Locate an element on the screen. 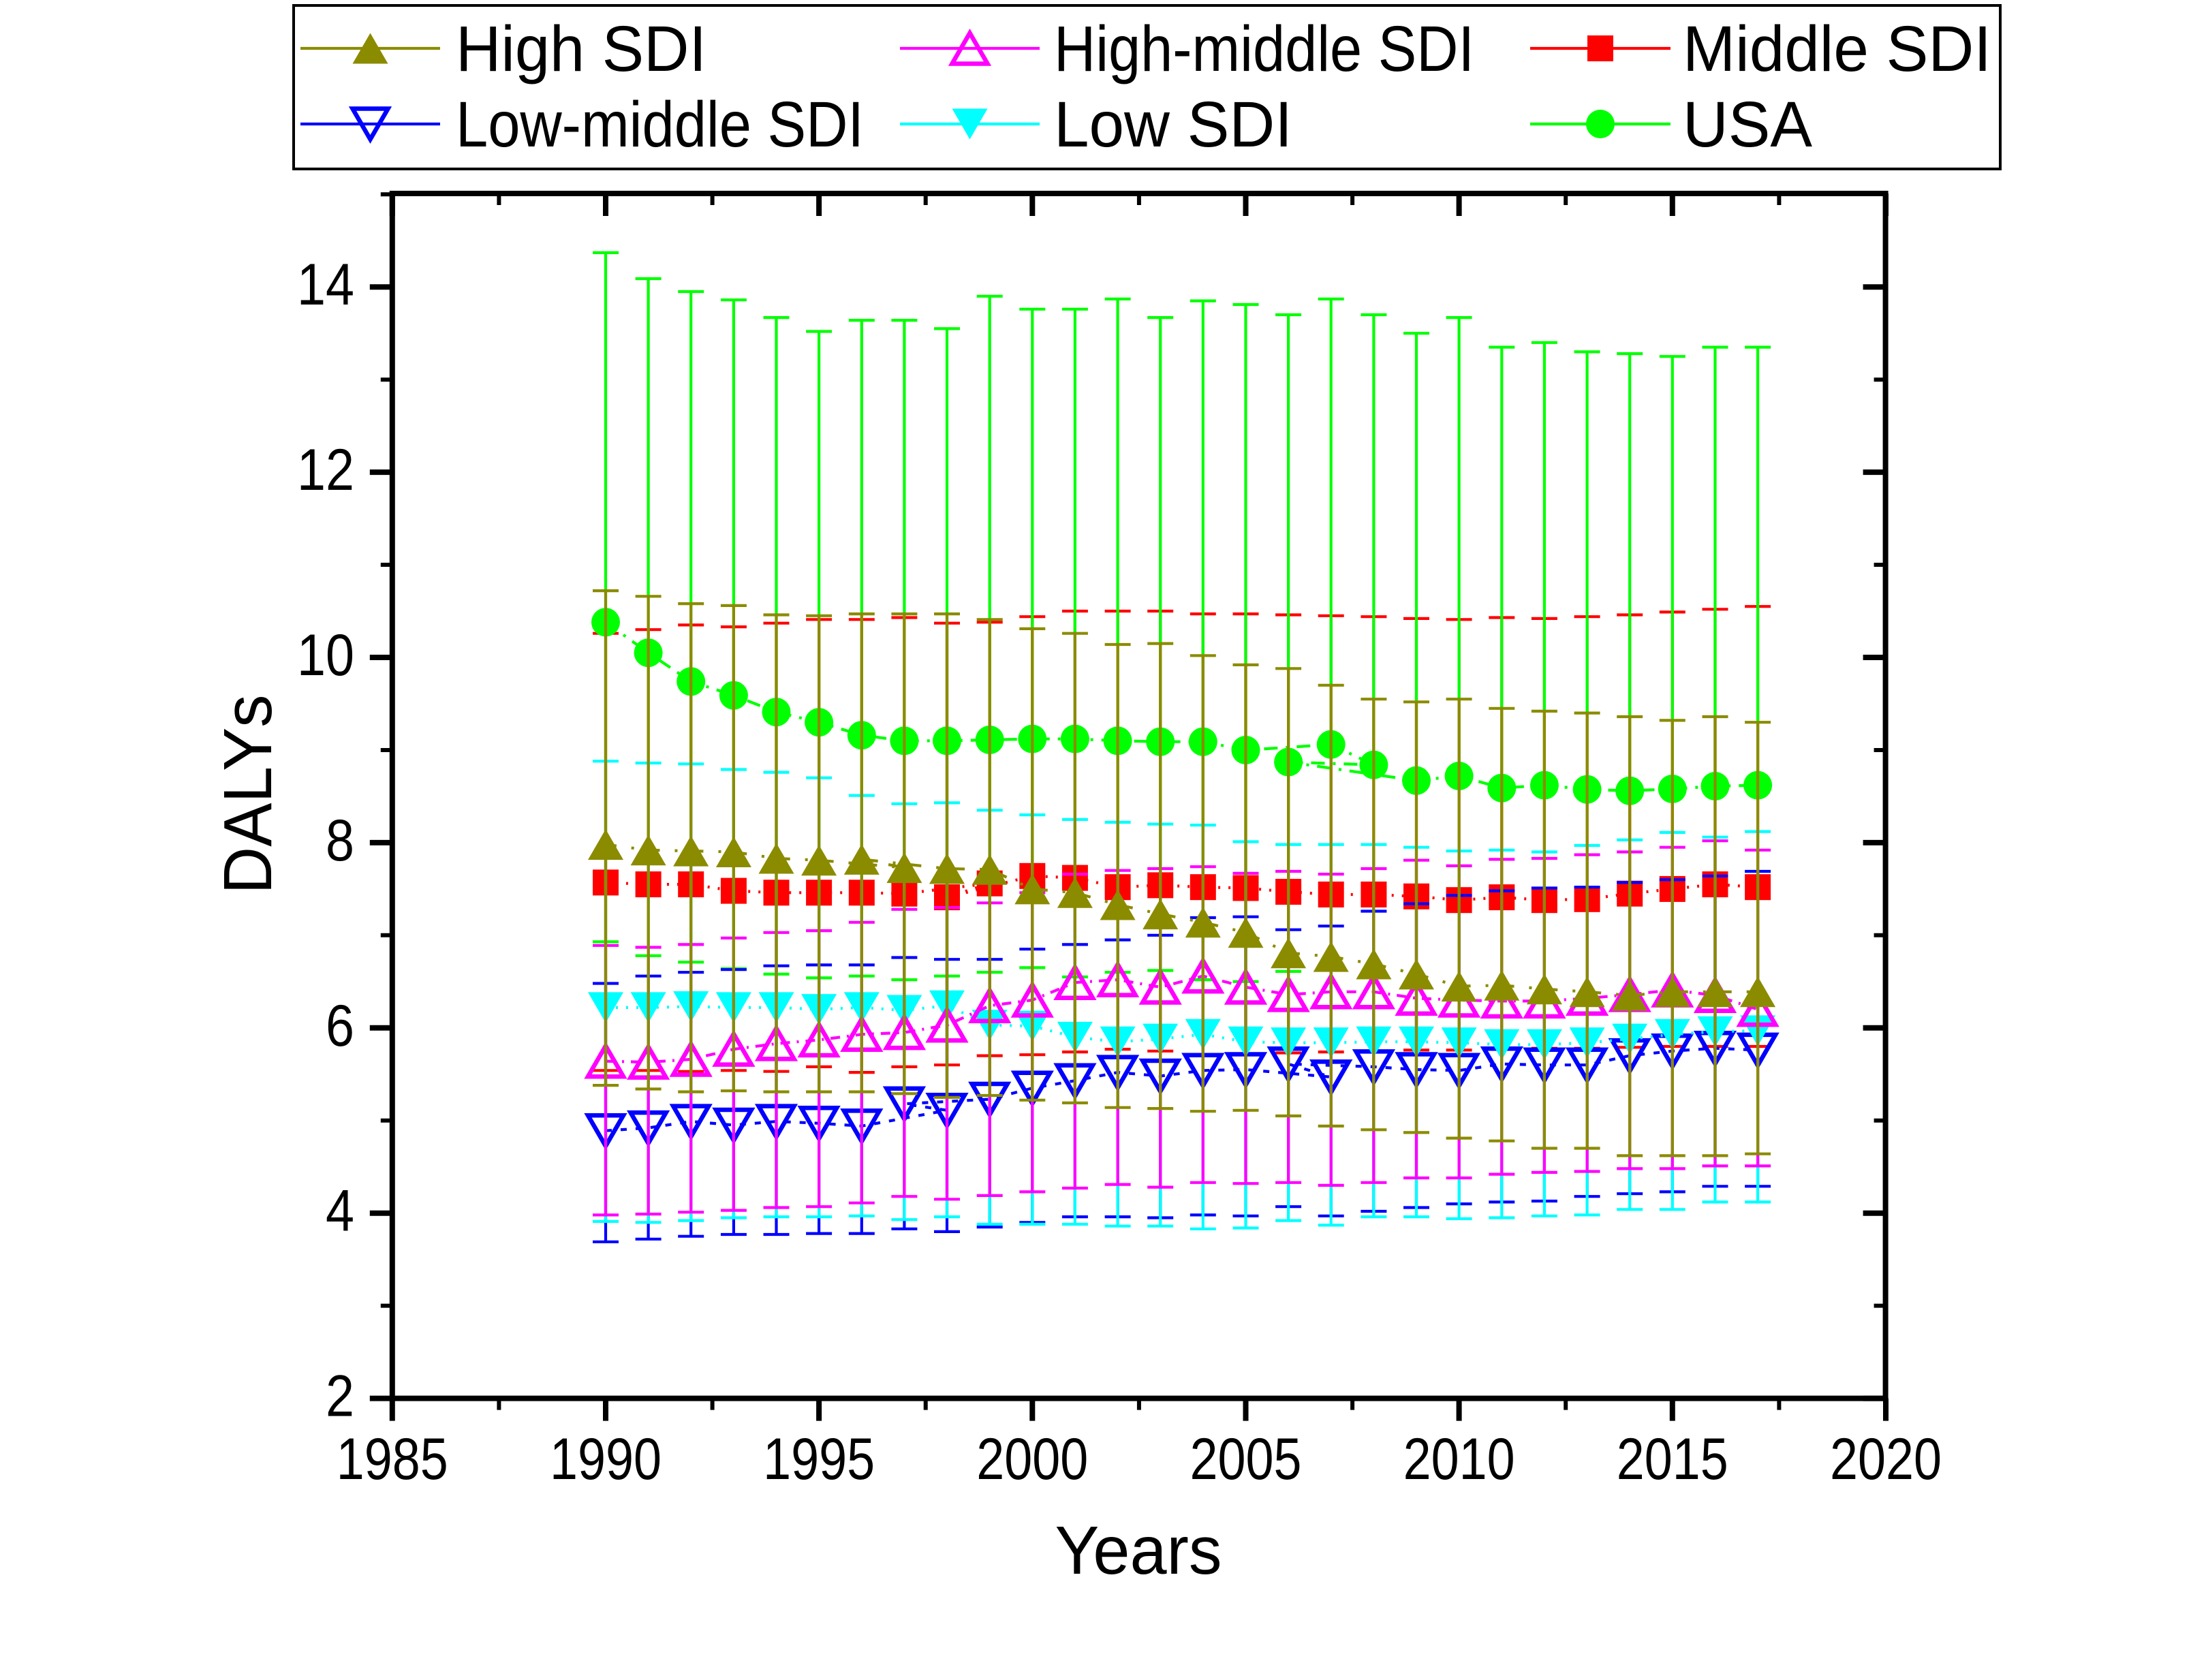 Image resolution: width=2191 pixels, height=1680 pixels. svg-text: Years is located at coordinates (1138, 1550).